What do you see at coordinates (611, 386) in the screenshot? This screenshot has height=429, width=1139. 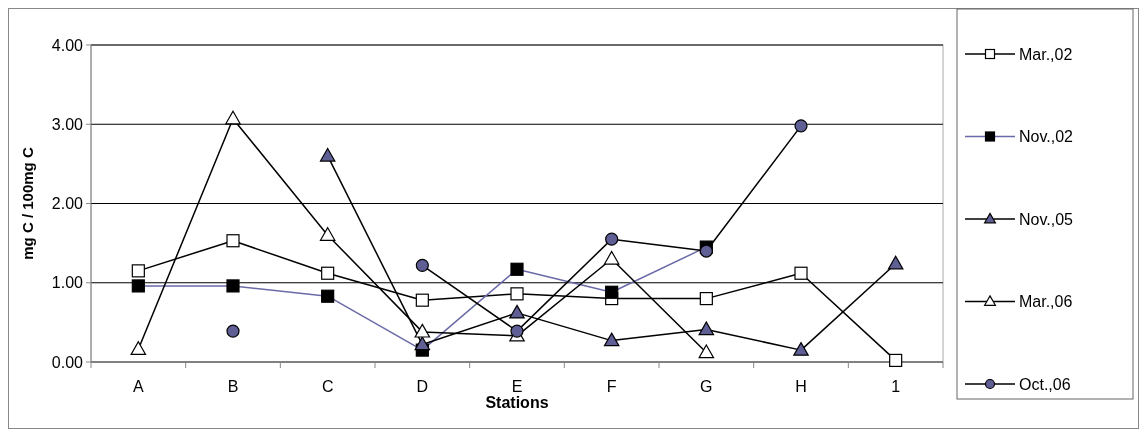 I see `x-tick-label: F` at bounding box center [611, 386].